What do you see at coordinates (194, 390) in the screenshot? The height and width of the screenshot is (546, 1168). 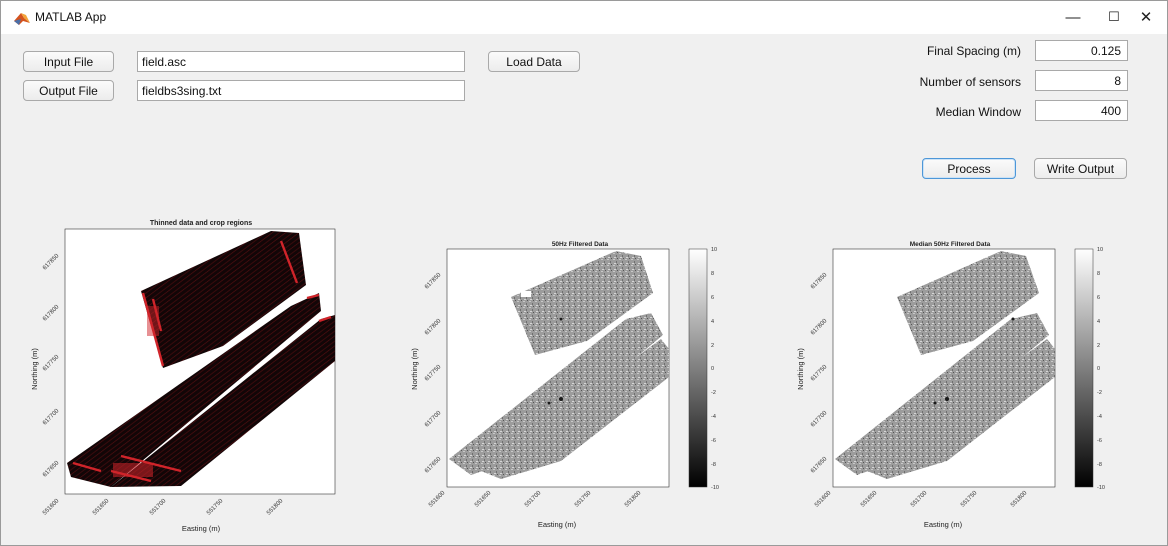 I see `lower-survey-strip` at bounding box center [194, 390].